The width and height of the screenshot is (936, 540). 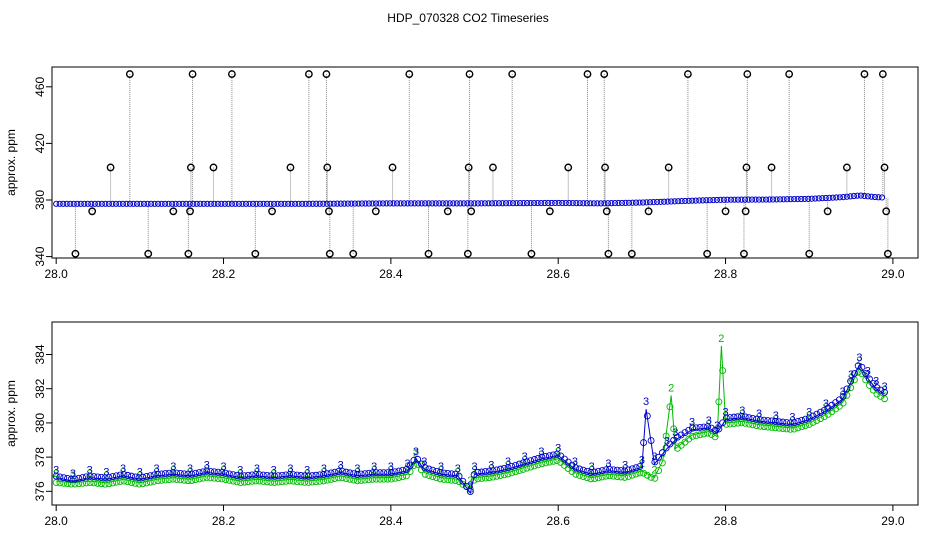 I want to click on bottom-x-tick-label: 29.0, so click(x=893, y=521).